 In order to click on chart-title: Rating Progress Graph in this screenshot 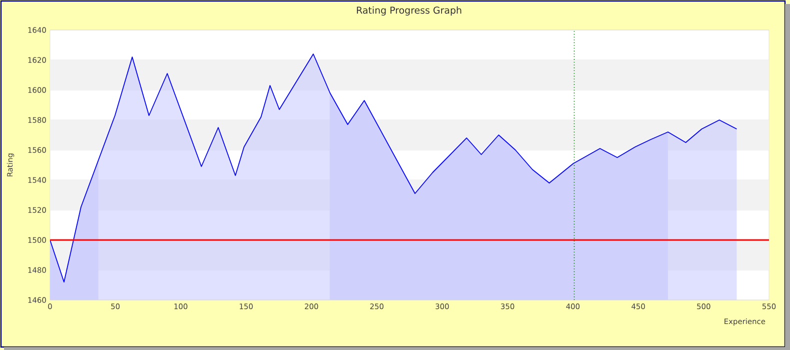, I will do `click(409, 11)`.